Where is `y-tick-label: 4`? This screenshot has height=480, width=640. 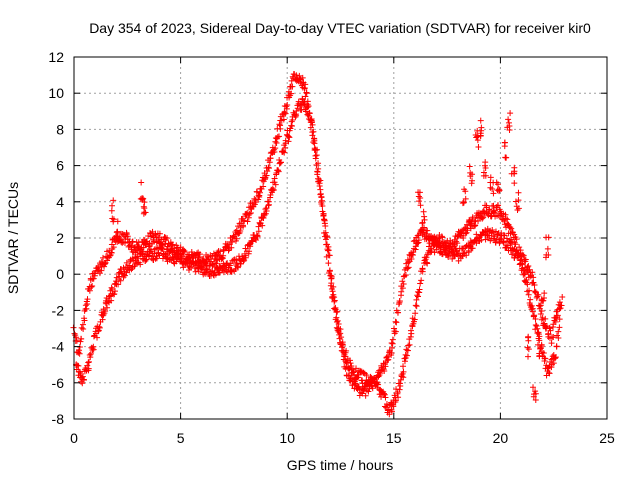 y-tick-label: 4 is located at coordinates (60, 202).